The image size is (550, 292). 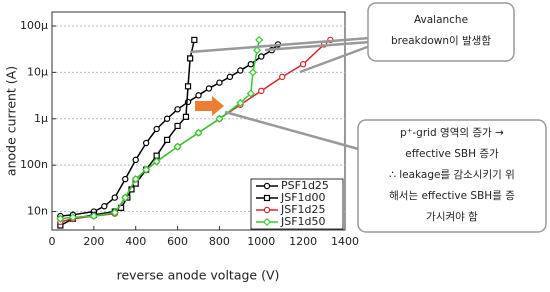 What do you see at coordinates (452, 216) in the screenshot?
I see `annotation-text: 가시켜야 함` at bounding box center [452, 216].